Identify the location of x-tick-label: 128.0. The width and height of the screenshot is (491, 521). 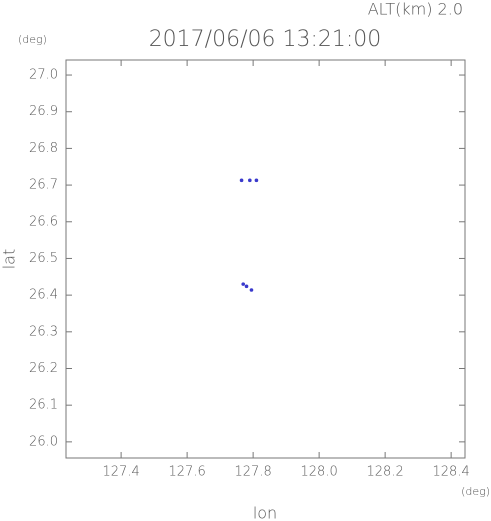
(319, 472).